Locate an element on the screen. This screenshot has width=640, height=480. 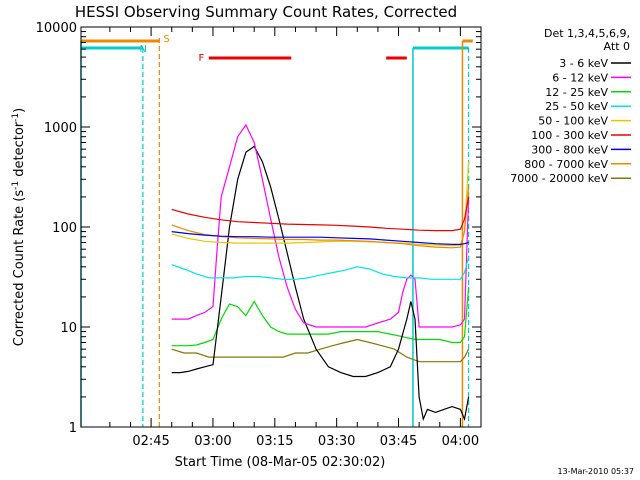
legend-entry-label: 25 - 50 keV is located at coordinates (576, 106).